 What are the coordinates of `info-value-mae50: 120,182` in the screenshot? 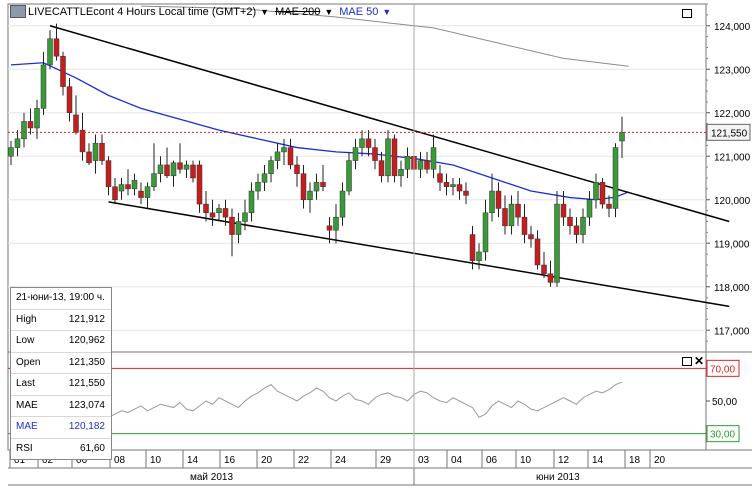 It's located at (86, 426).